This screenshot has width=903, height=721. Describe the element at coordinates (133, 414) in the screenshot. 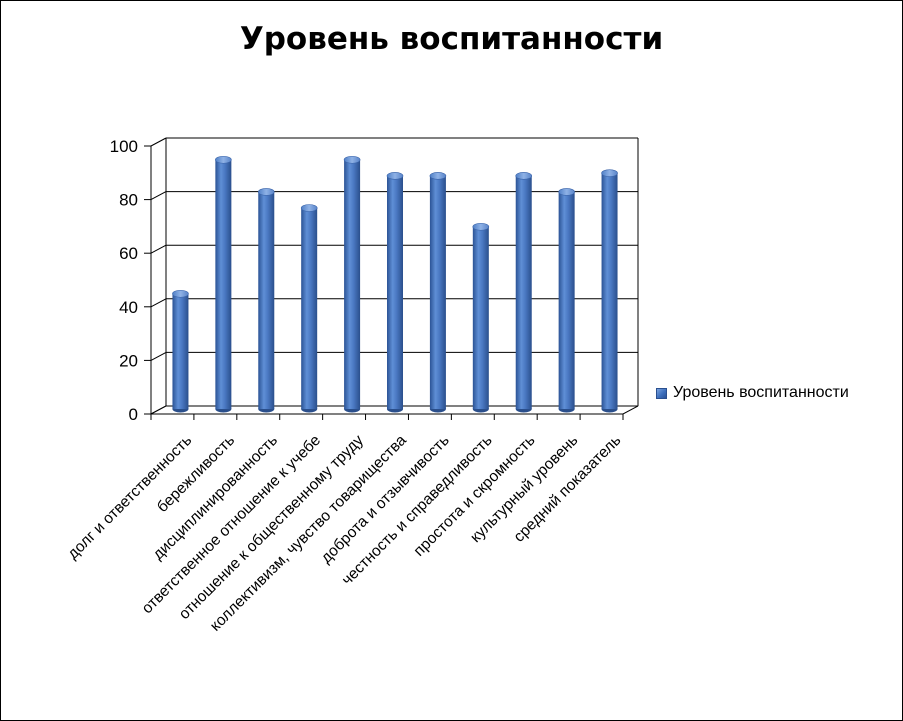

I see `y-tick-label: 0` at that location.